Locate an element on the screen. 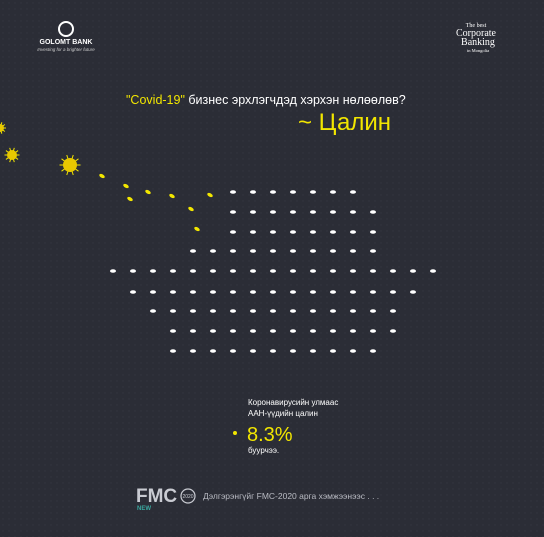 This screenshot has height=537, width=544. award: The best Corporate Banking in Mongolia is located at coordinates (476, 38).